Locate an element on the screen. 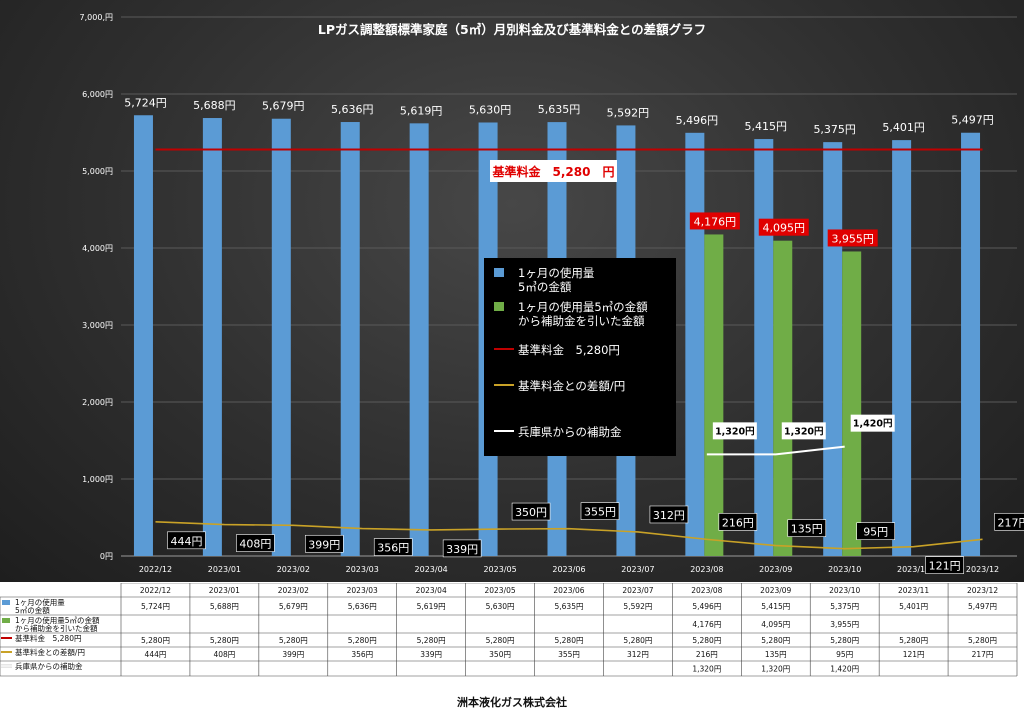 The image size is (1024, 724). legend-swatch is located at coordinates (499, 306).